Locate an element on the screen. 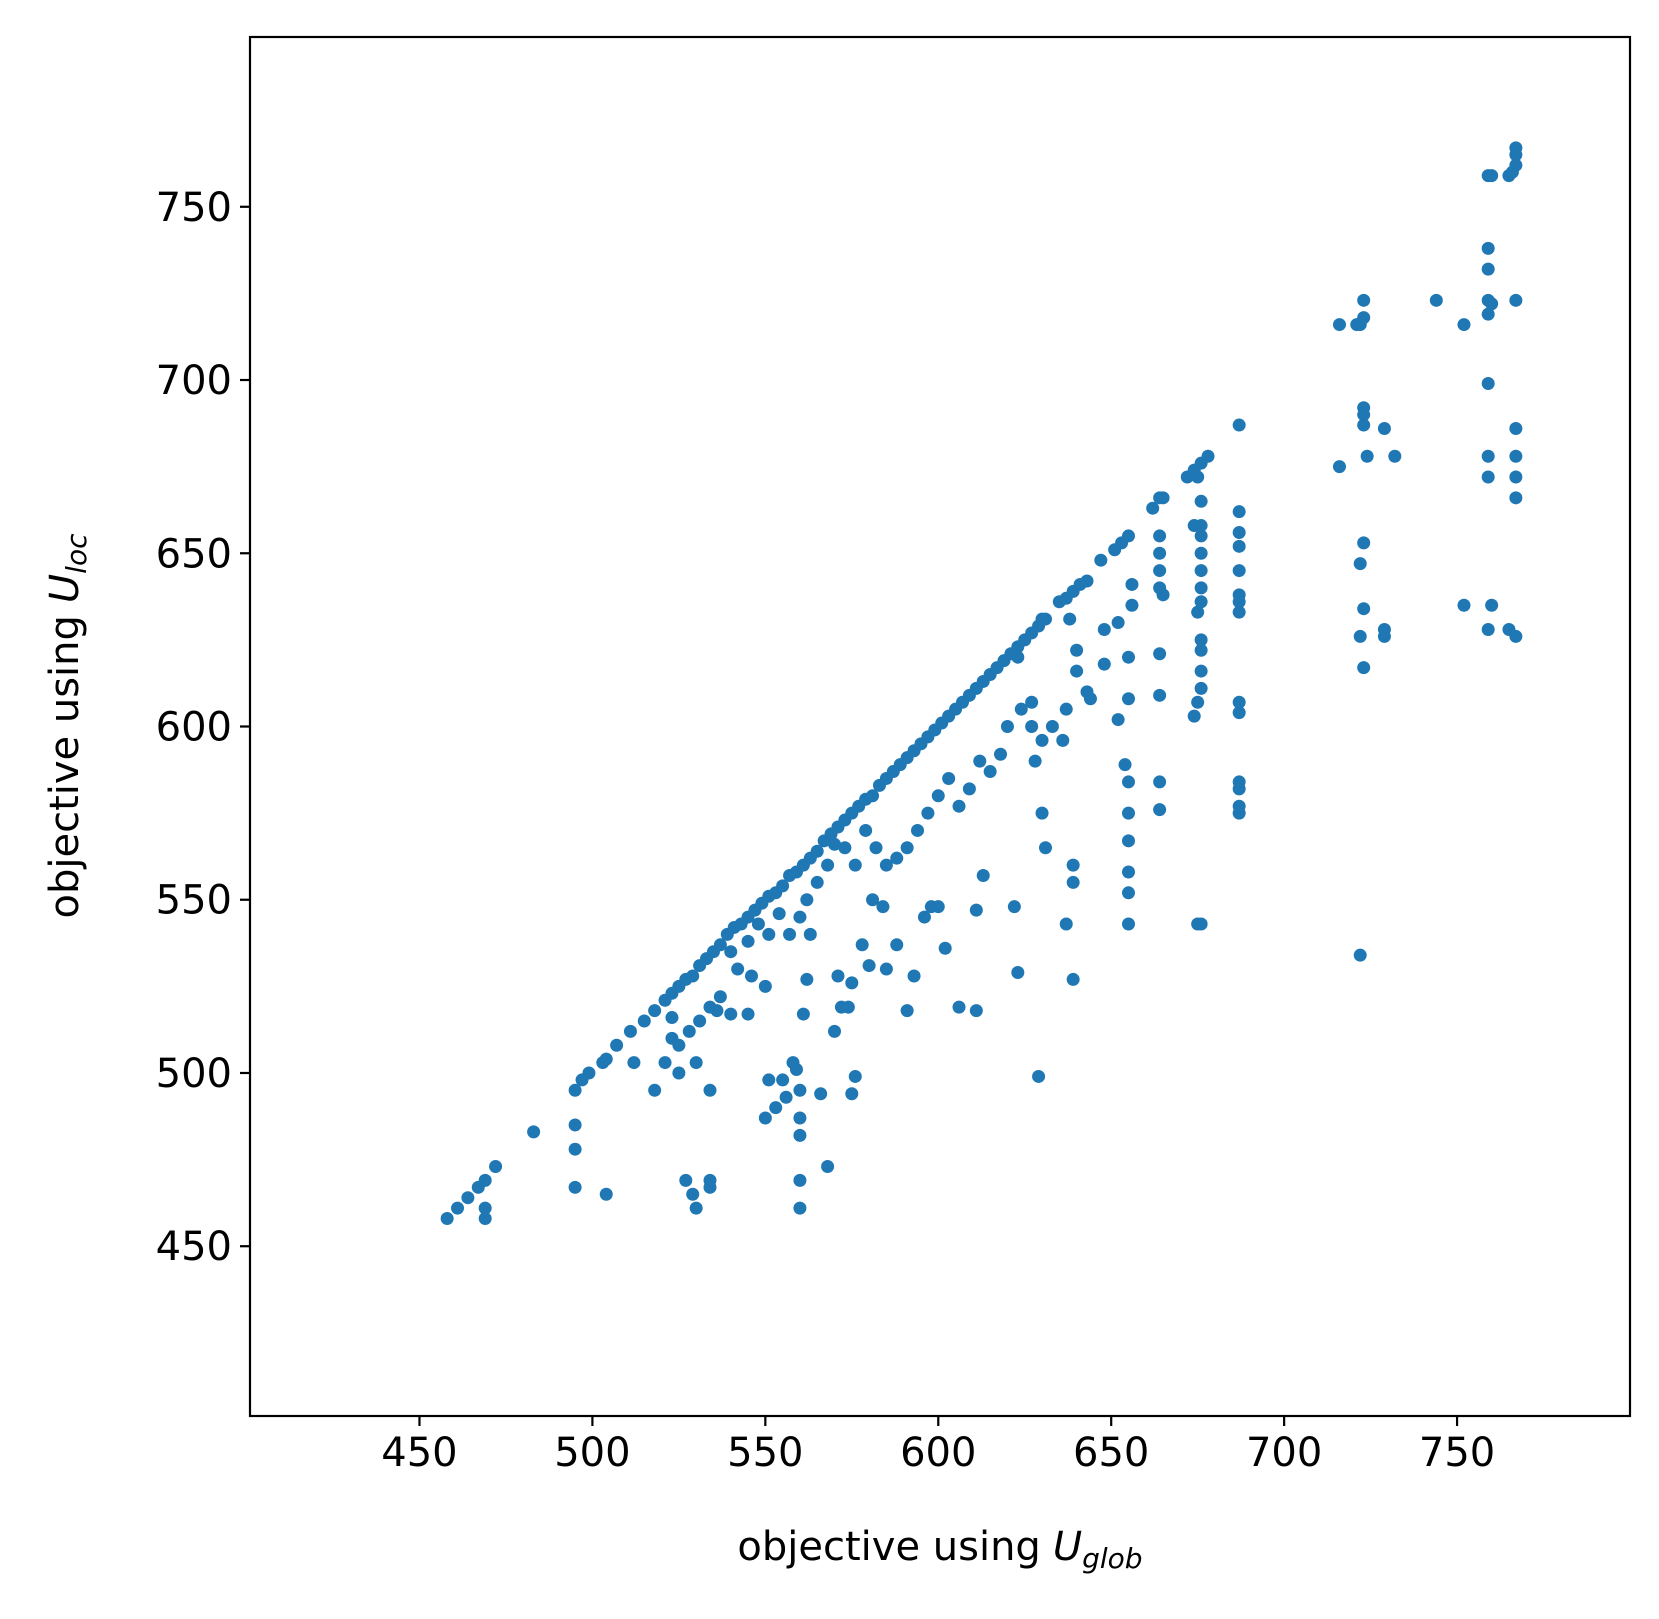  x-tick-label: 500 is located at coordinates (592, 1453).